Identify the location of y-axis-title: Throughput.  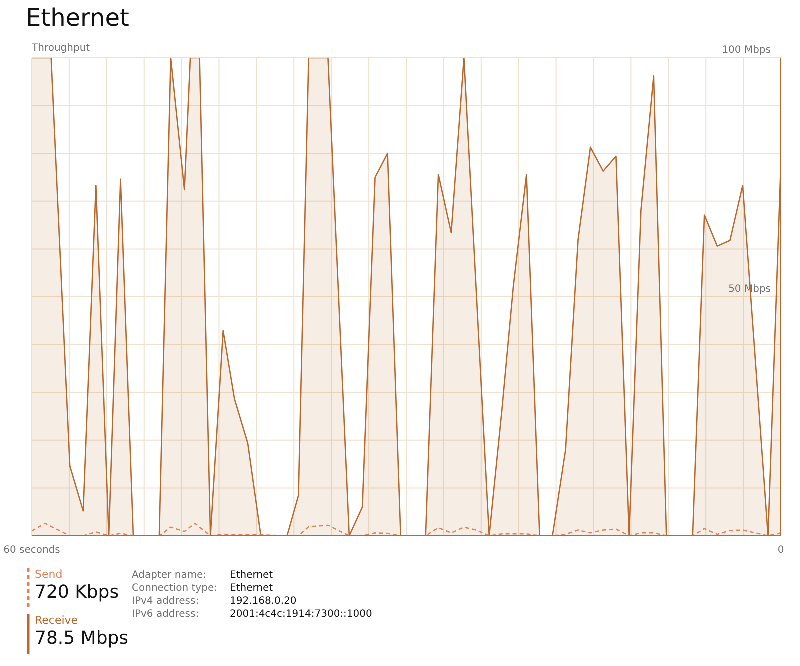
(61, 48).